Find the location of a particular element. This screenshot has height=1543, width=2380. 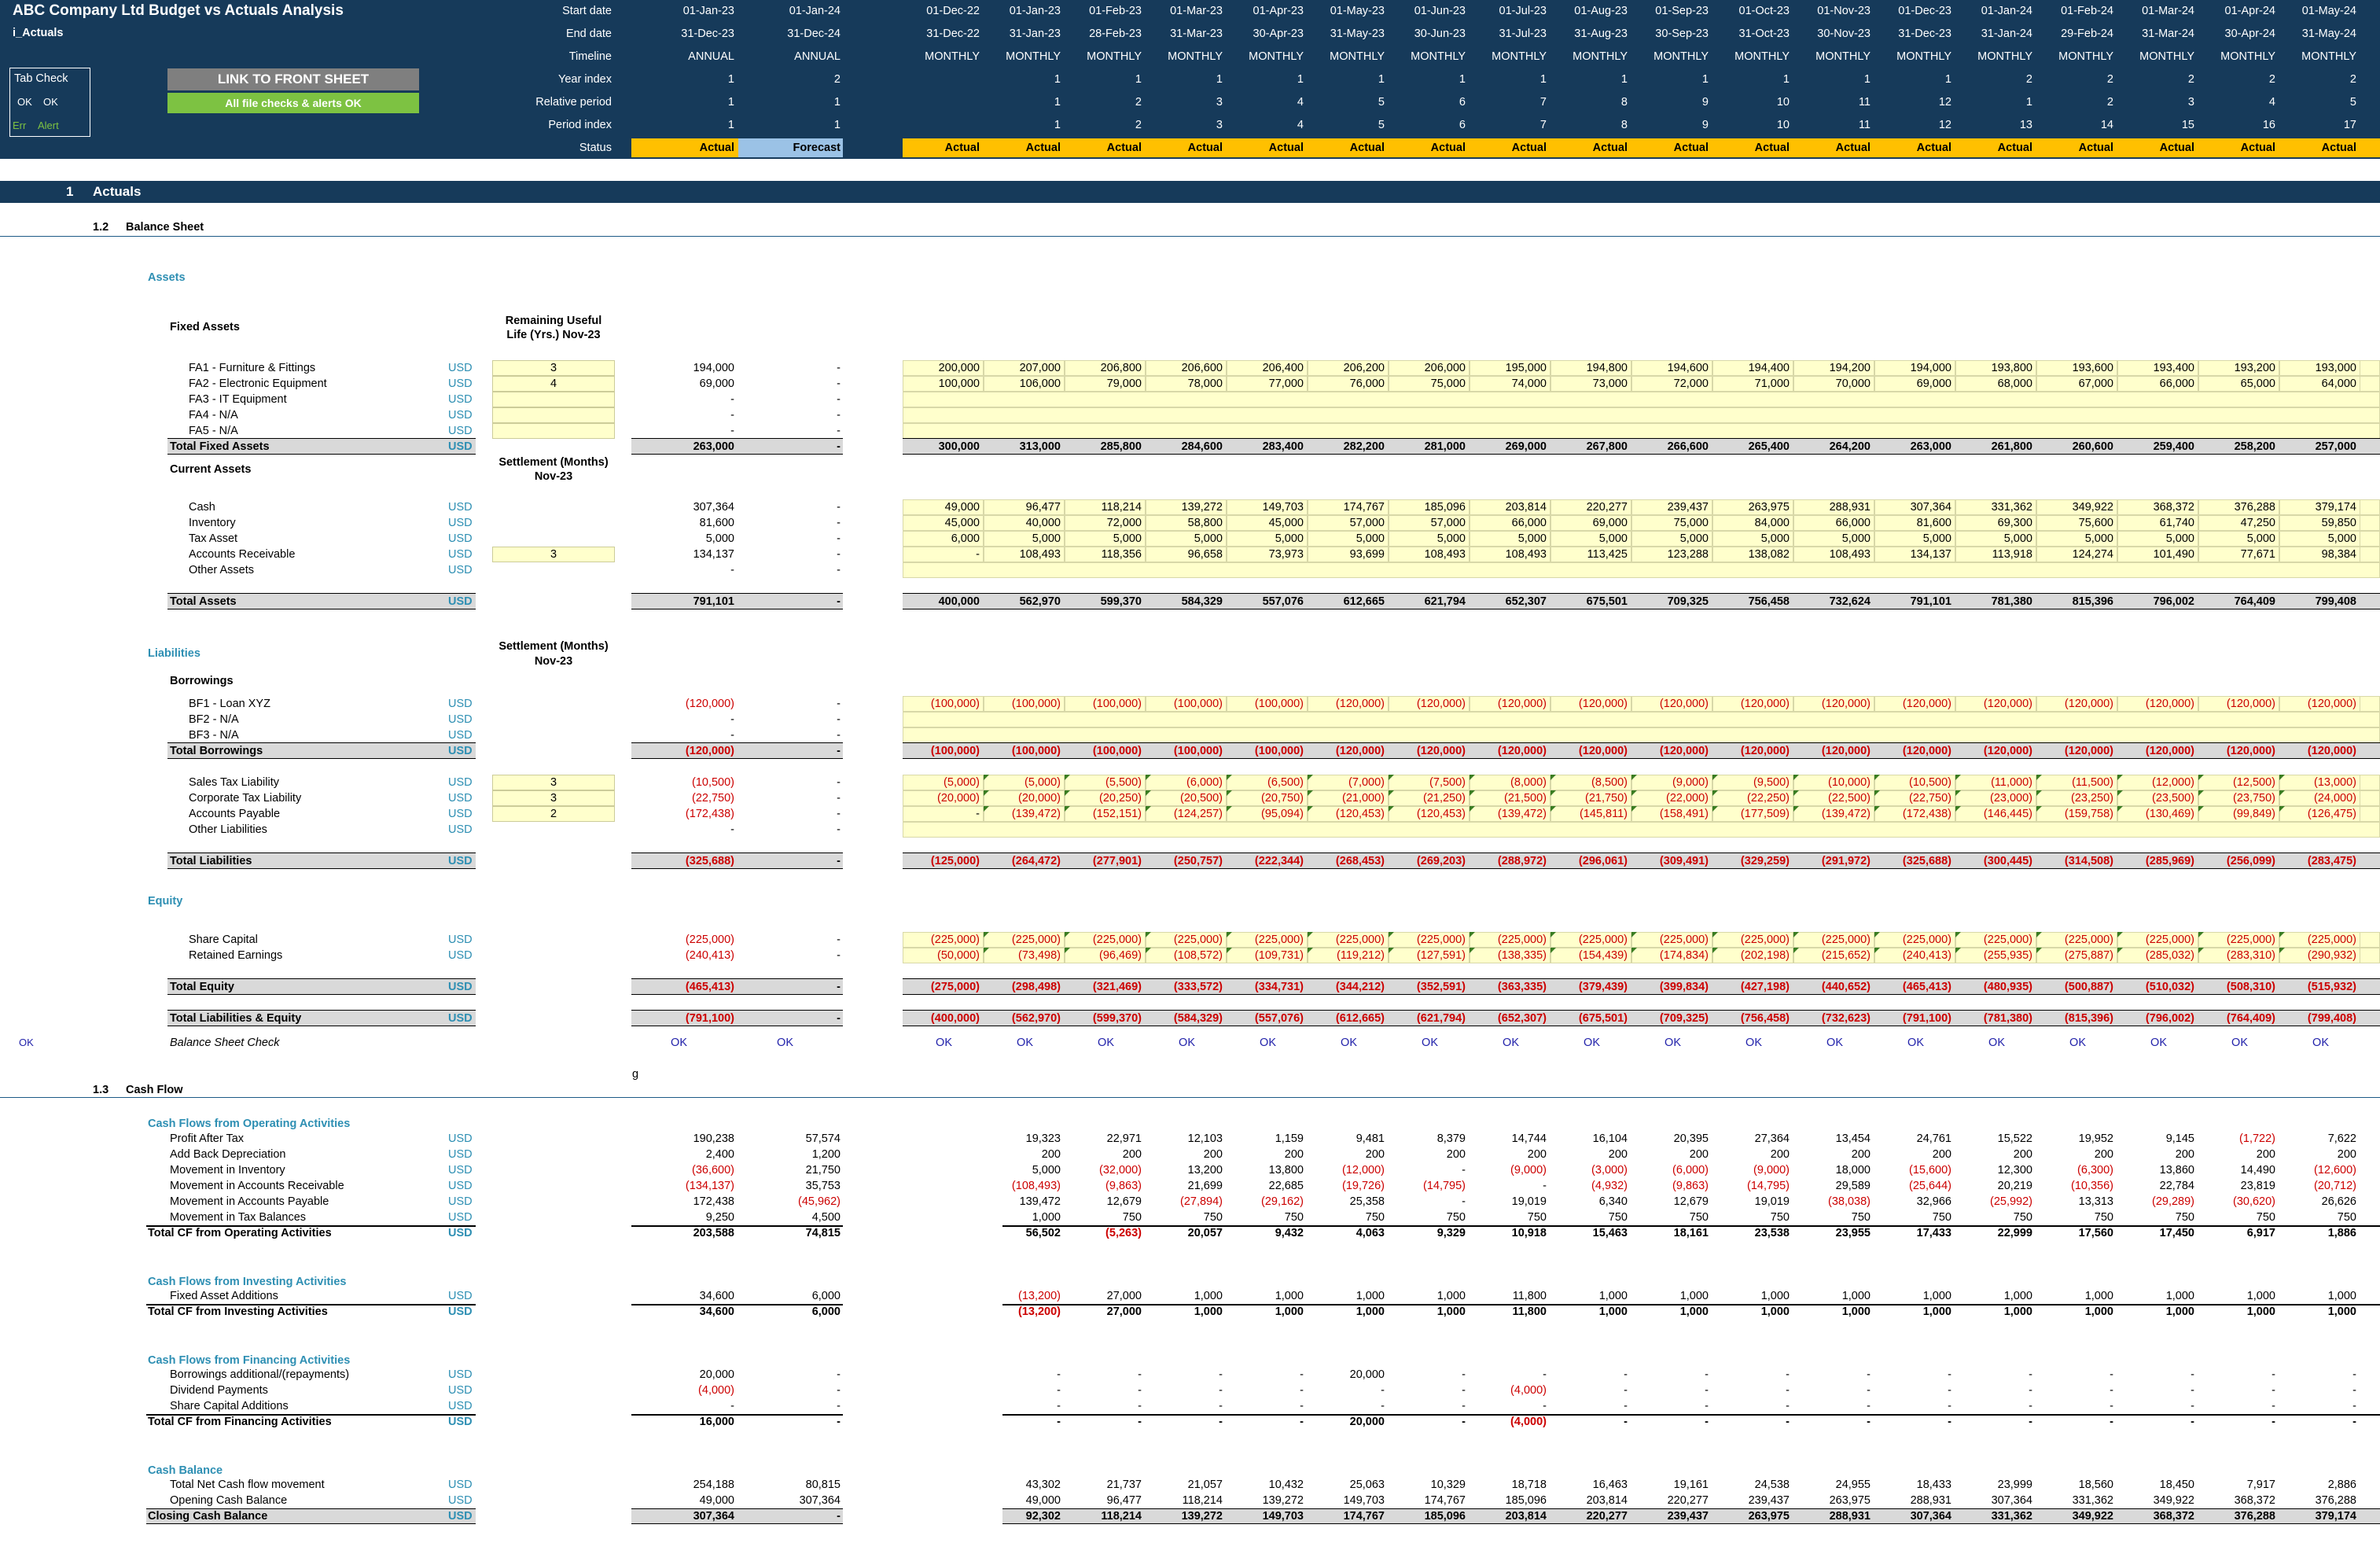

monthly-value: (126,475) is located at coordinates (2331, 814).